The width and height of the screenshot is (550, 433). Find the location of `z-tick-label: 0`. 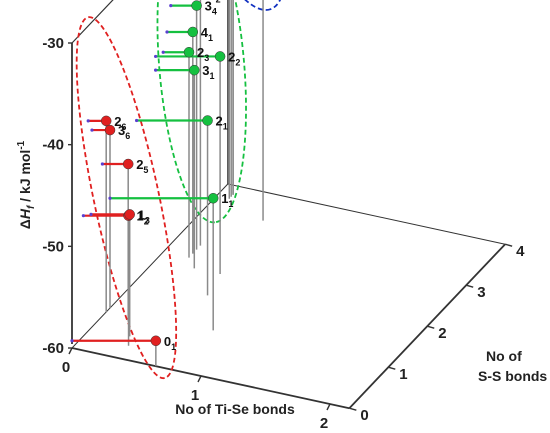

z-tick-label: 0 is located at coordinates (364, 415).